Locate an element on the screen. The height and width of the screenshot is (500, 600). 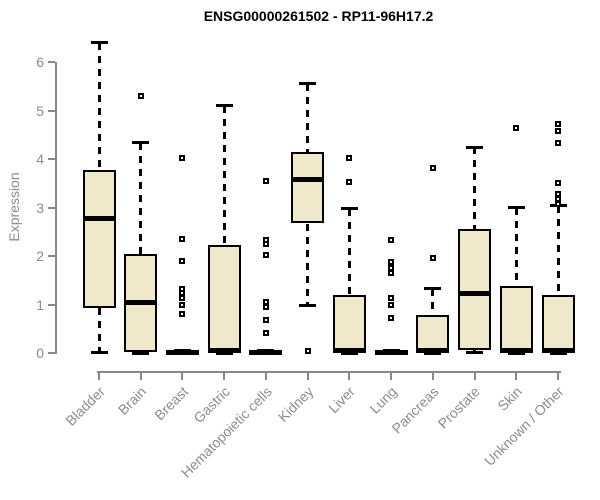
y-tick-label: 3 is located at coordinates (40, 207).